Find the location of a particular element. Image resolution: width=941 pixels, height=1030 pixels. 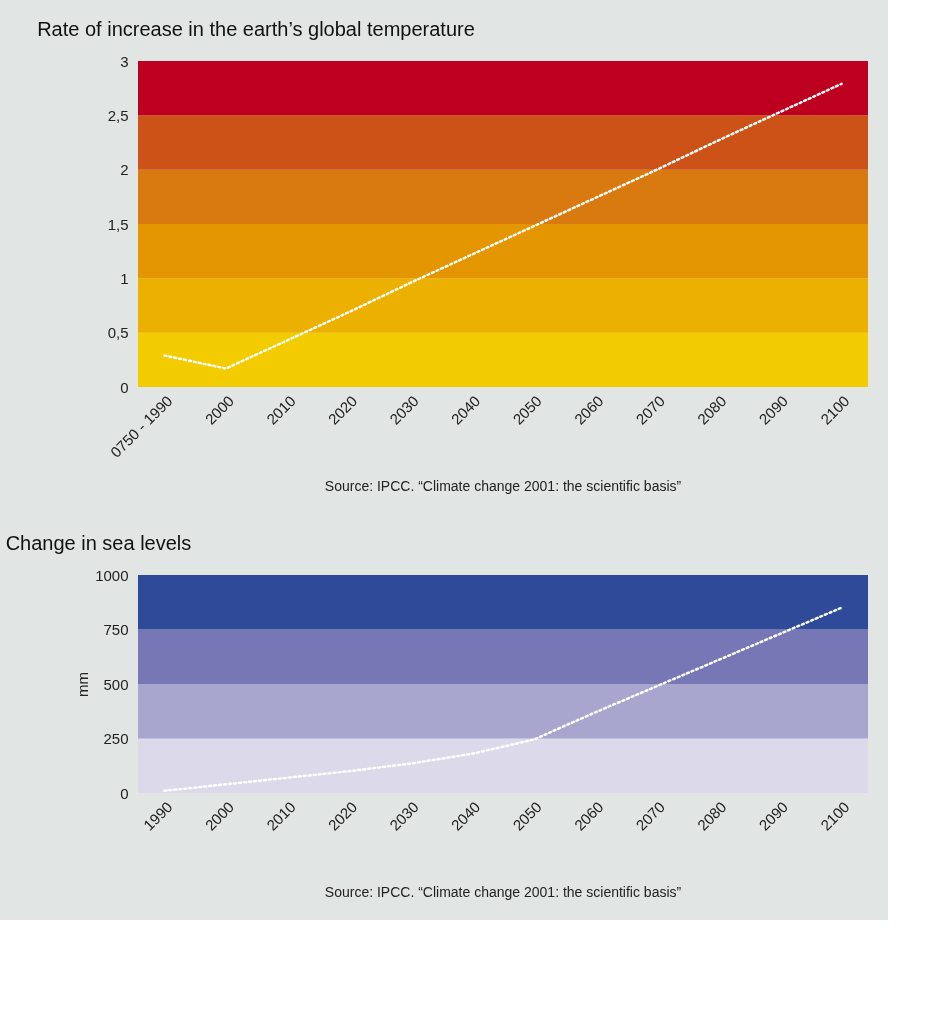

y-tick-label: 2 is located at coordinates (124, 170).